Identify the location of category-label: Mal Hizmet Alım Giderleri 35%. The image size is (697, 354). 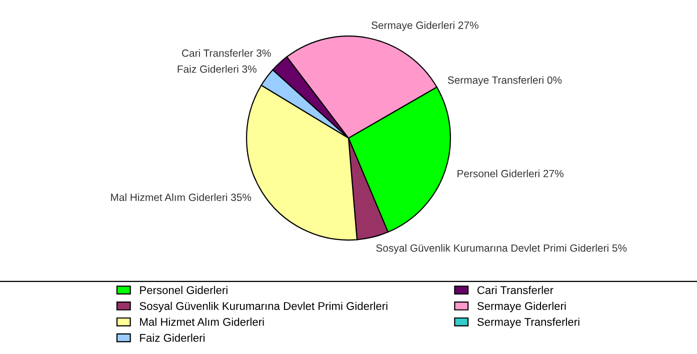
(181, 197).